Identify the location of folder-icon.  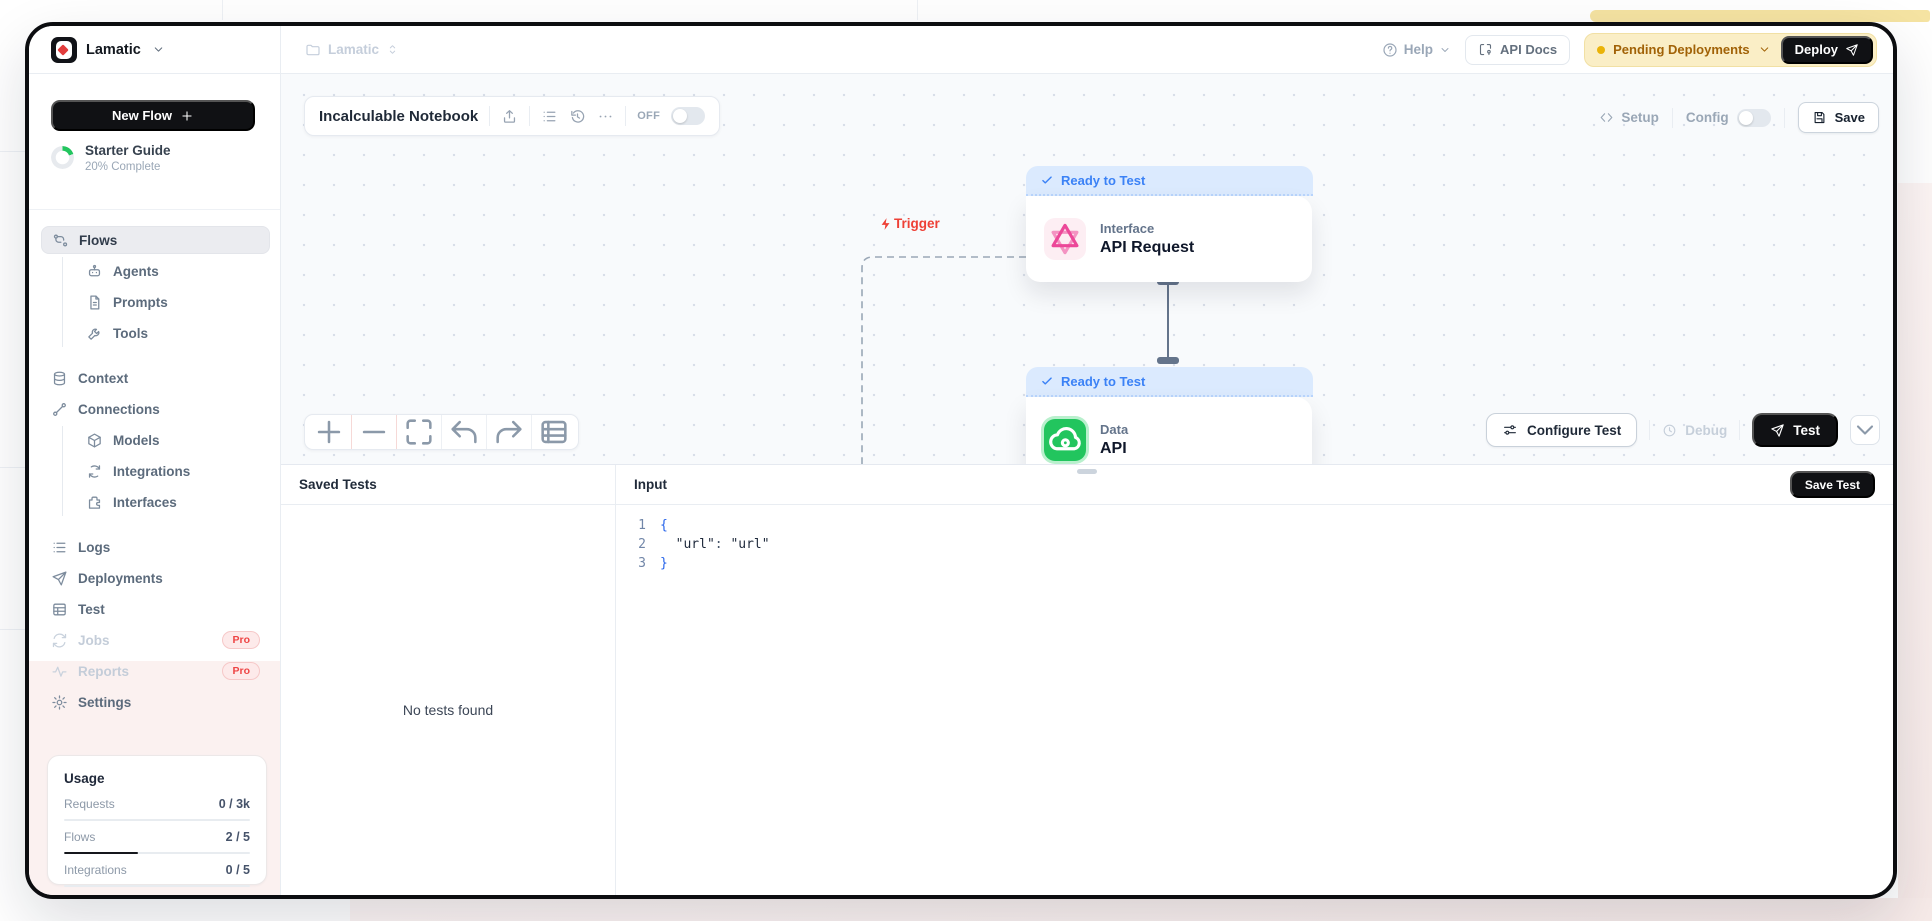
(313, 50).